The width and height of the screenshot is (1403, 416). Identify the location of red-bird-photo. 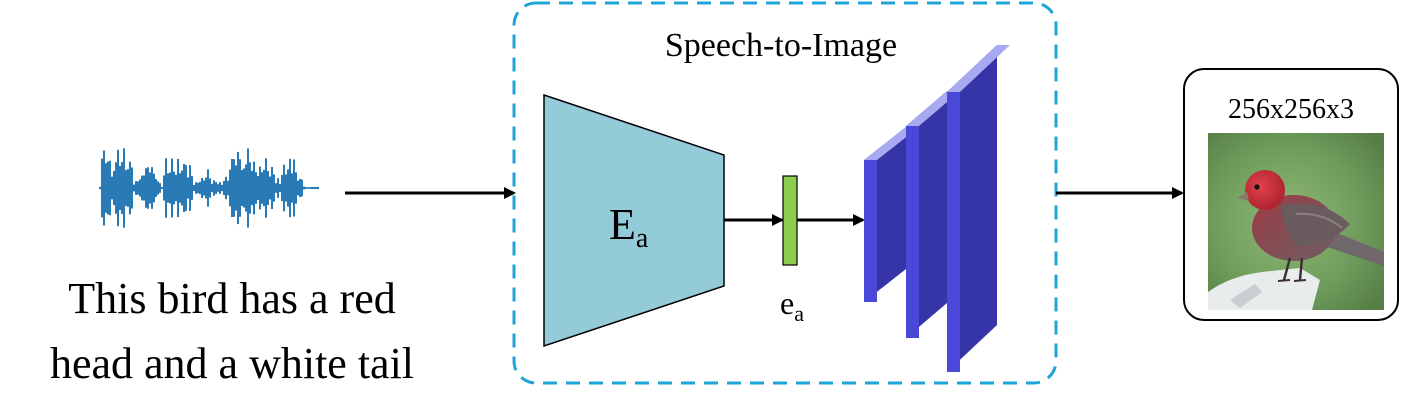
(1296, 221).